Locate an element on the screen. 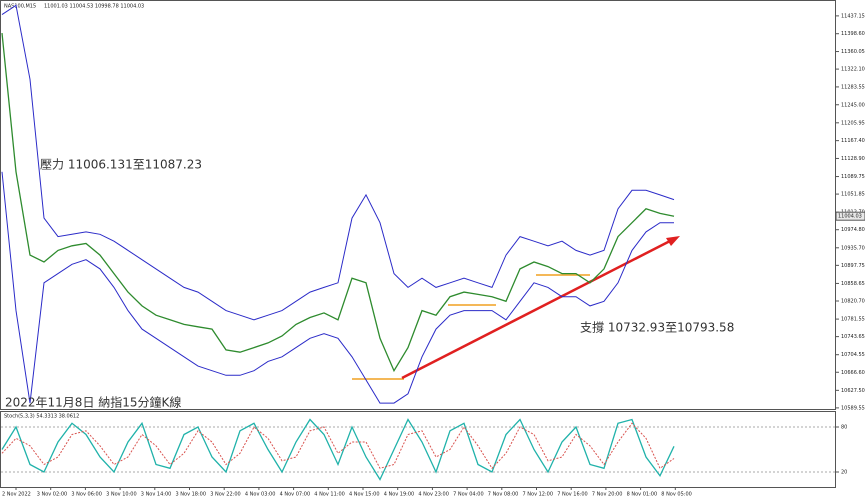 Image resolution: width=865 pixels, height=501 pixels. x-tick-label: 4 Nov 07:00 is located at coordinates (295, 495).